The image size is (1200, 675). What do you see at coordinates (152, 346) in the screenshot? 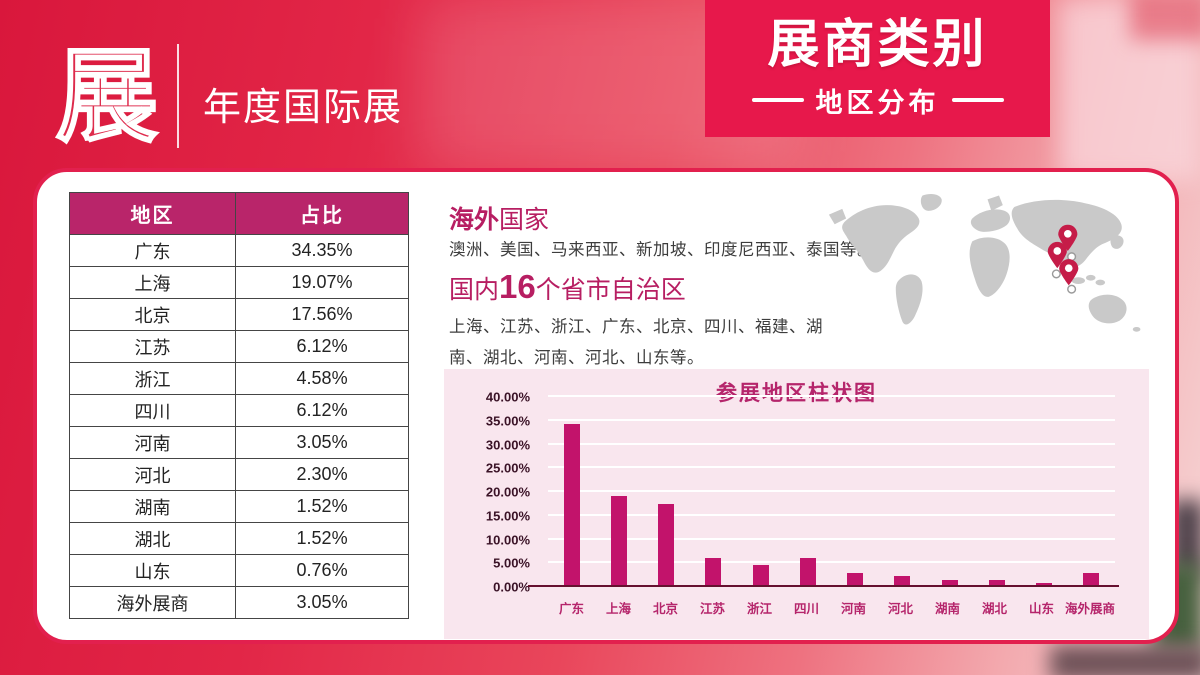
I see `table-cell: 江苏` at bounding box center [152, 346].